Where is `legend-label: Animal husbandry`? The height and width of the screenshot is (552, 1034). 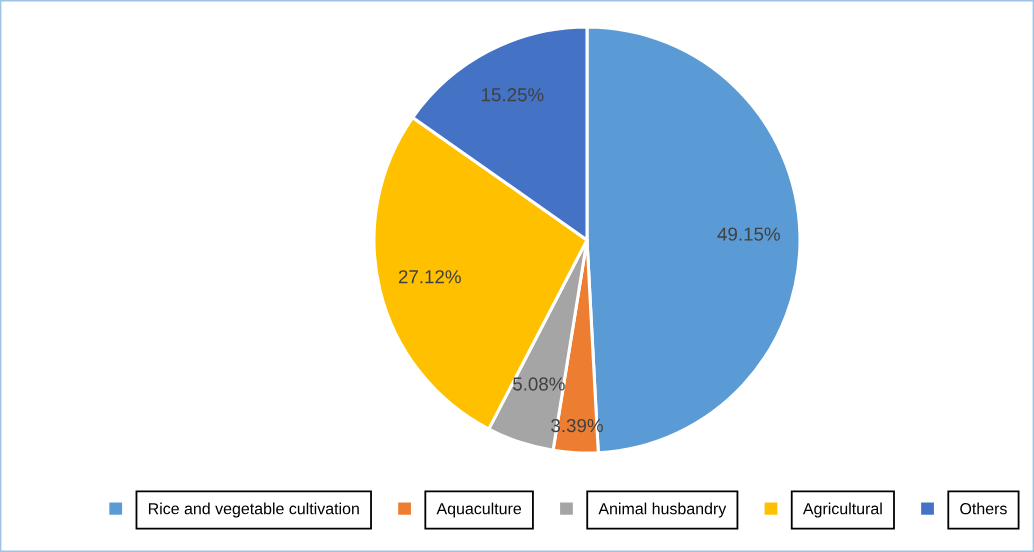 legend-label: Animal husbandry is located at coordinates (662, 510).